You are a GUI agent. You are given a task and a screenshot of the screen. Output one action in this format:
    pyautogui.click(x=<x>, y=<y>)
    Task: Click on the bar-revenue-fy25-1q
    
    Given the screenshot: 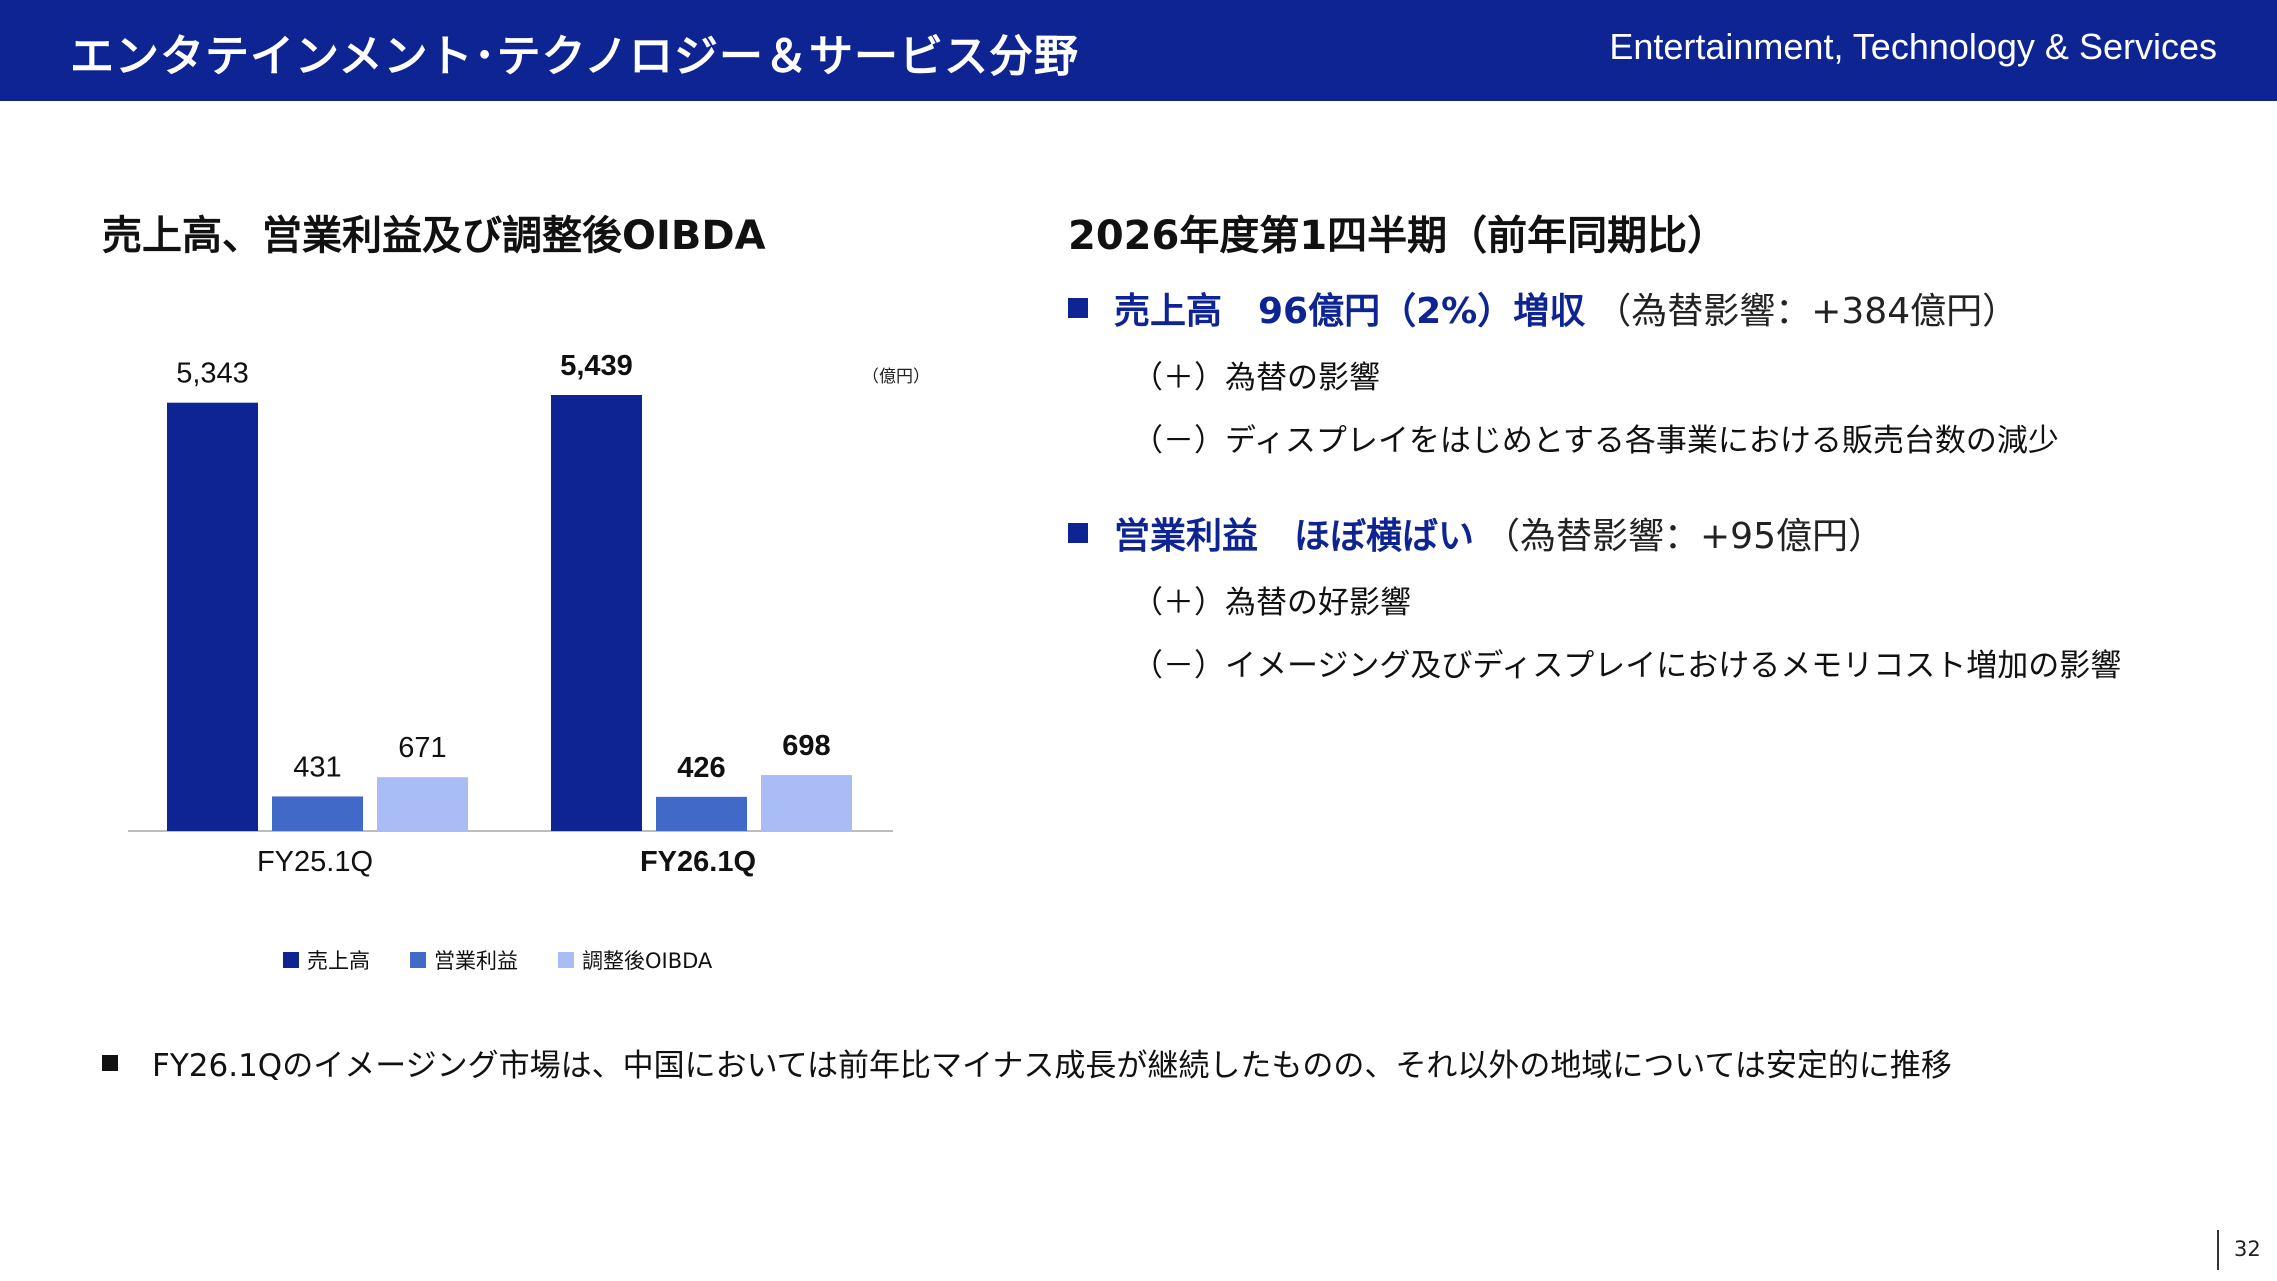 What is the action you would take?
    pyautogui.click(x=212, y=616)
    